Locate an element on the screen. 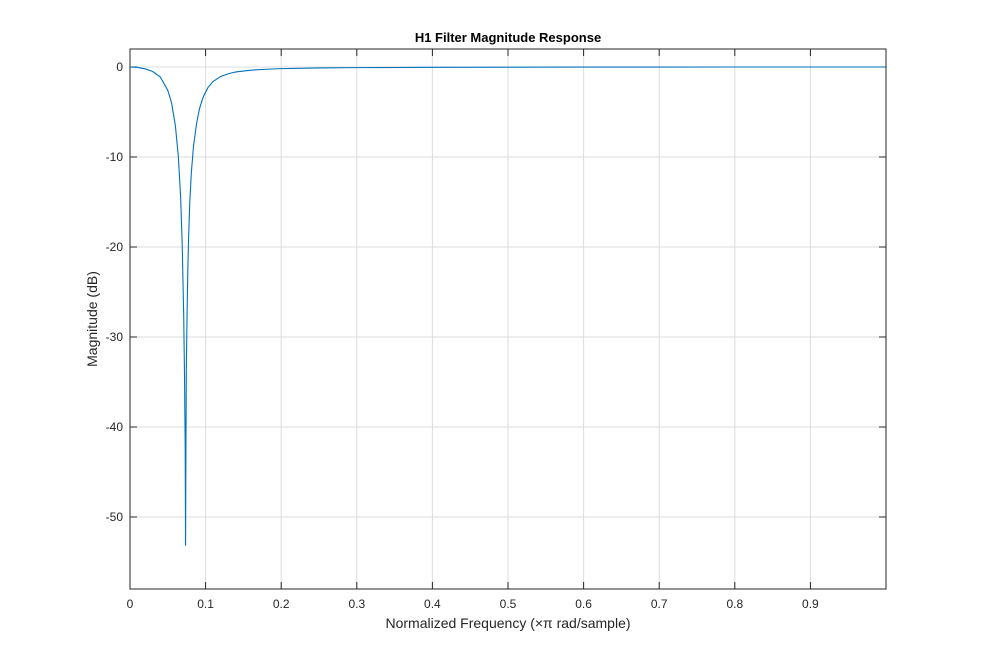 The width and height of the screenshot is (1002, 662). x-tick-label: 0.7 is located at coordinates (659, 604).